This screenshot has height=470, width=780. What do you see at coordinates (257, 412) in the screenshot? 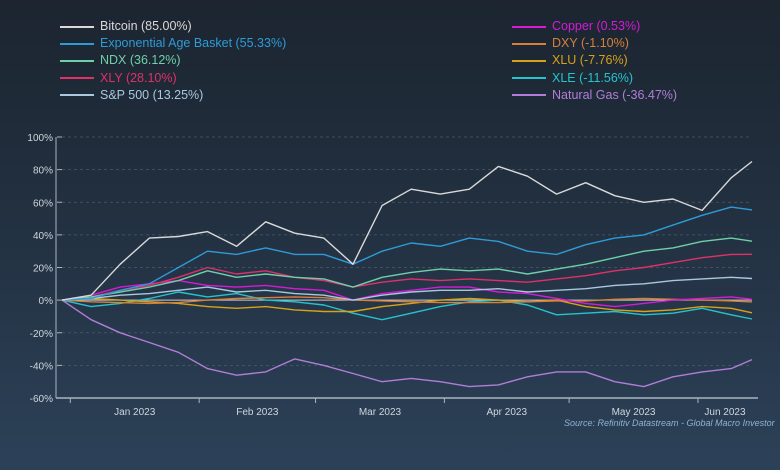
I see `x-tick-label: Feb 2023` at bounding box center [257, 412].